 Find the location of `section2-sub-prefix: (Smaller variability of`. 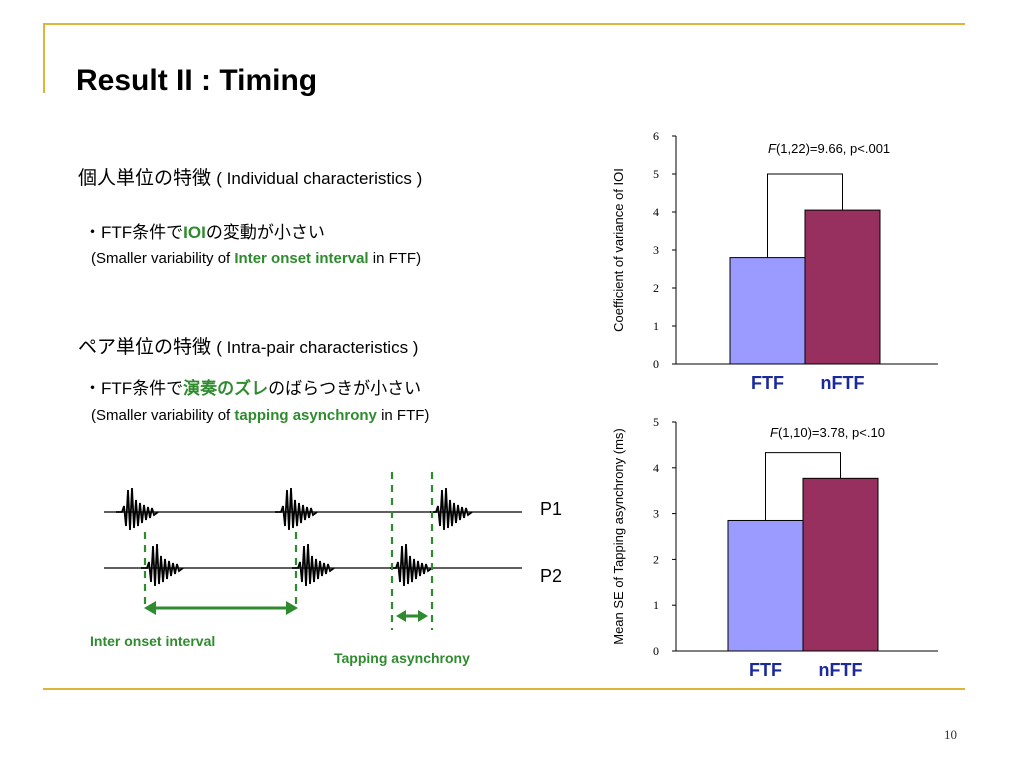

section2-sub-prefix: (Smaller variability of is located at coordinates (163, 415).